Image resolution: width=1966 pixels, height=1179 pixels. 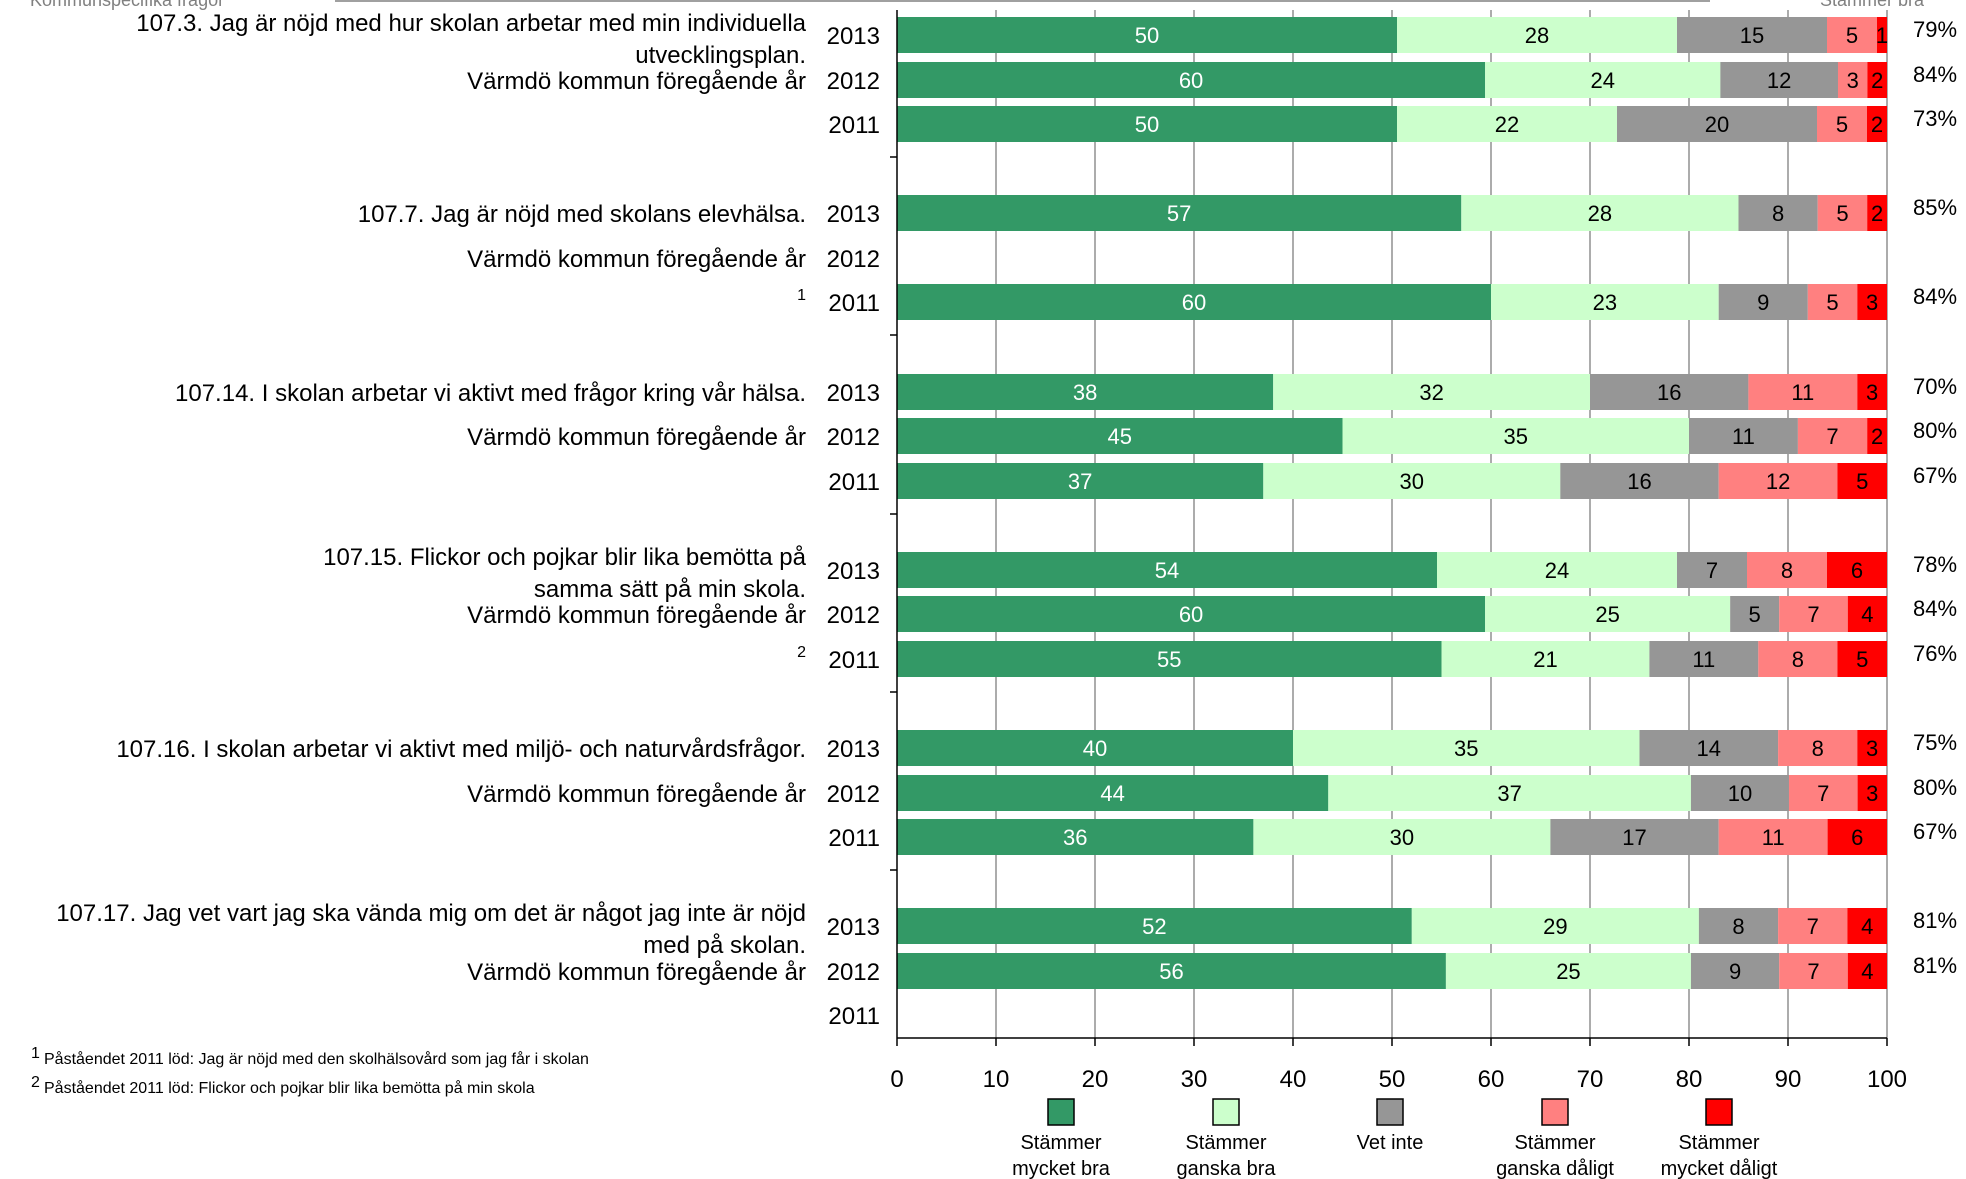 I want to click on legend-item: Stämmer mycket dåligt, so click(x=1719, y=1138).